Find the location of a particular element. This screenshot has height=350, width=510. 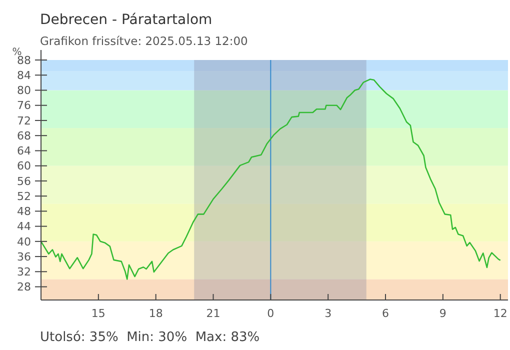

x-tick-label: 12 is located at coordinates (500, 313).